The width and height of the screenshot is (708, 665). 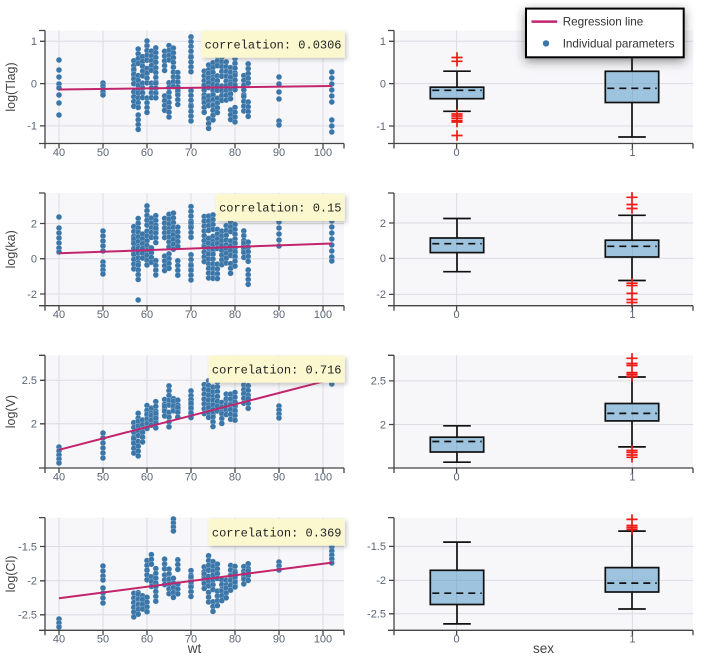 I want to click on svg-text: correlation: 0.716, so click(x=277, y=370).